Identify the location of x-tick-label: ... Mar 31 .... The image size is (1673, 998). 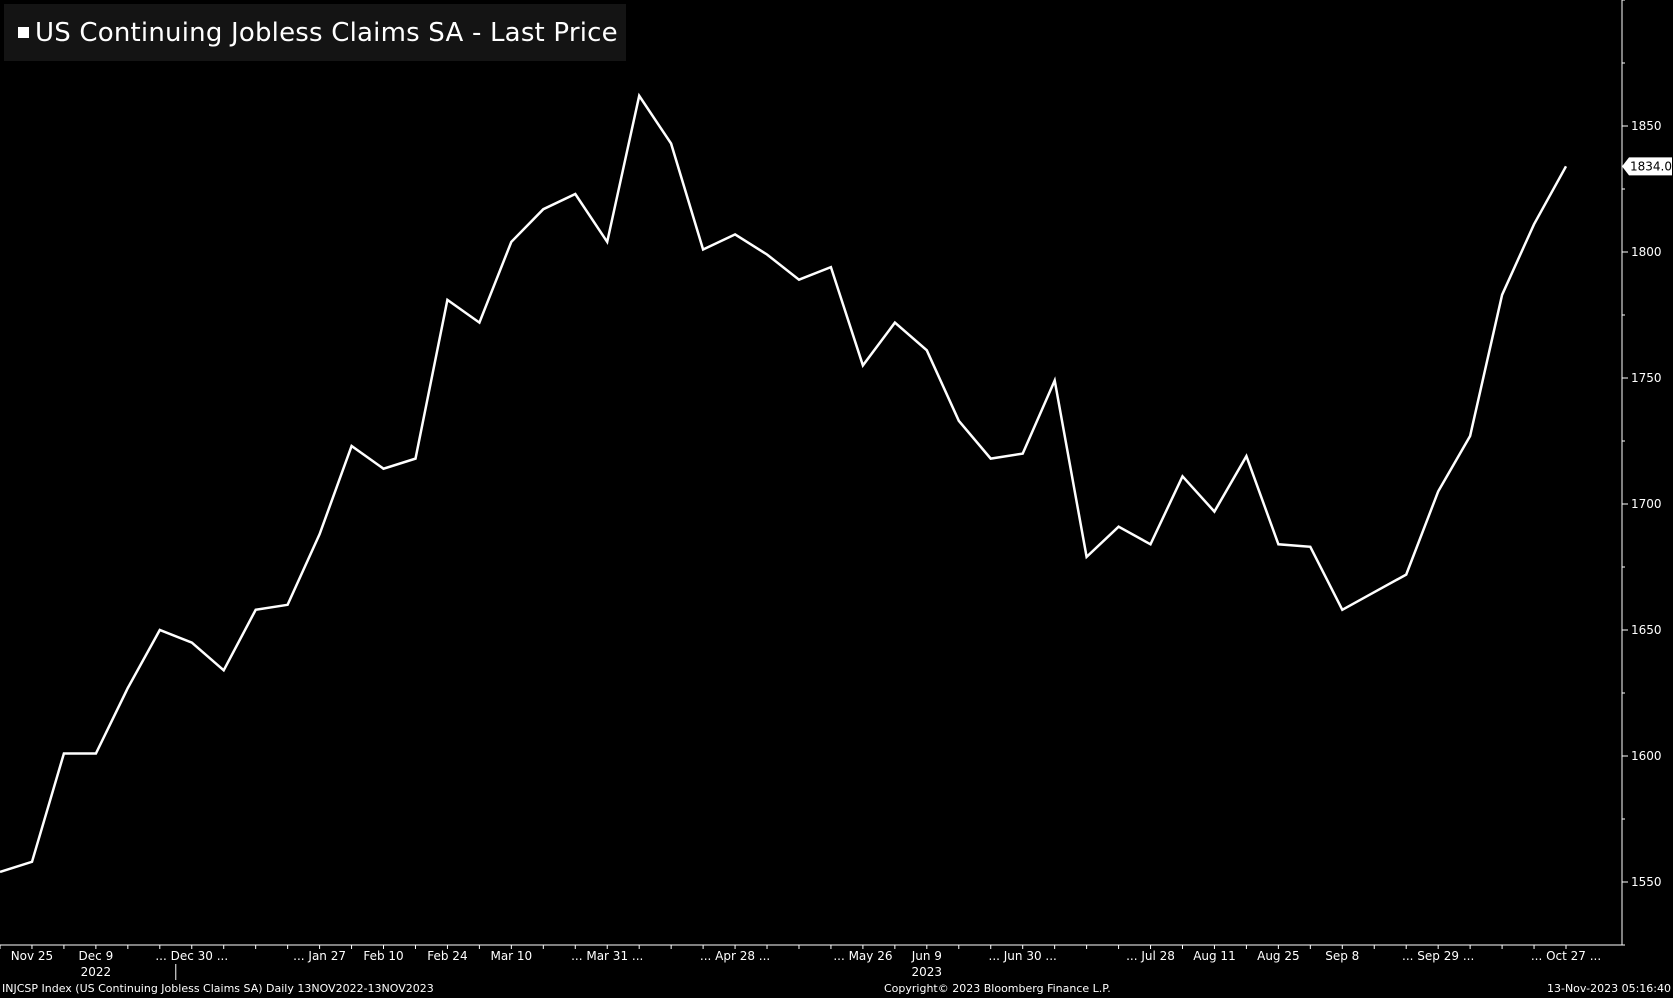
(607, 956).